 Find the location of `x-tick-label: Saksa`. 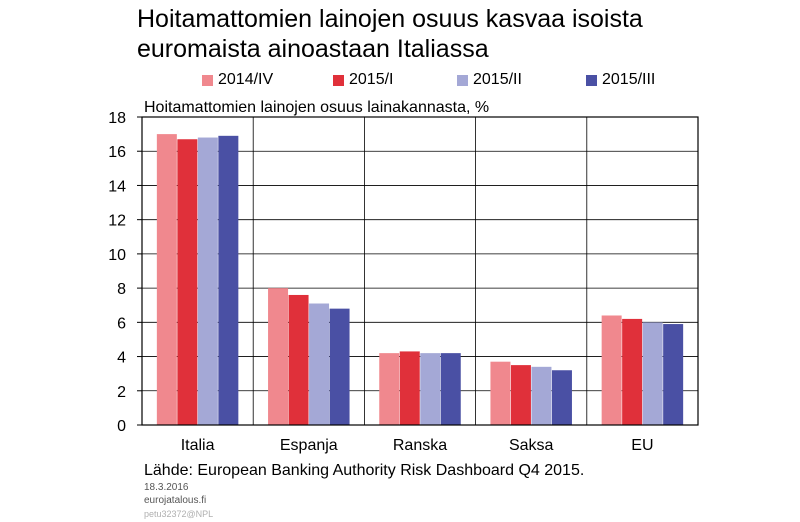

x-tick-label: Saksa is located at coordinates (531, 445).